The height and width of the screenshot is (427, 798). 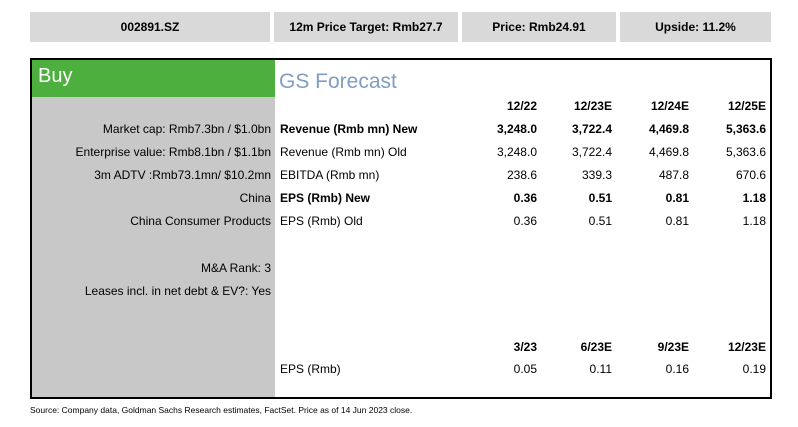 What do you see at coordinates (349, 129) in the screenshot?
I see `row-label: Revenue (Rmb mn) New` at bounding box center [349, 129].